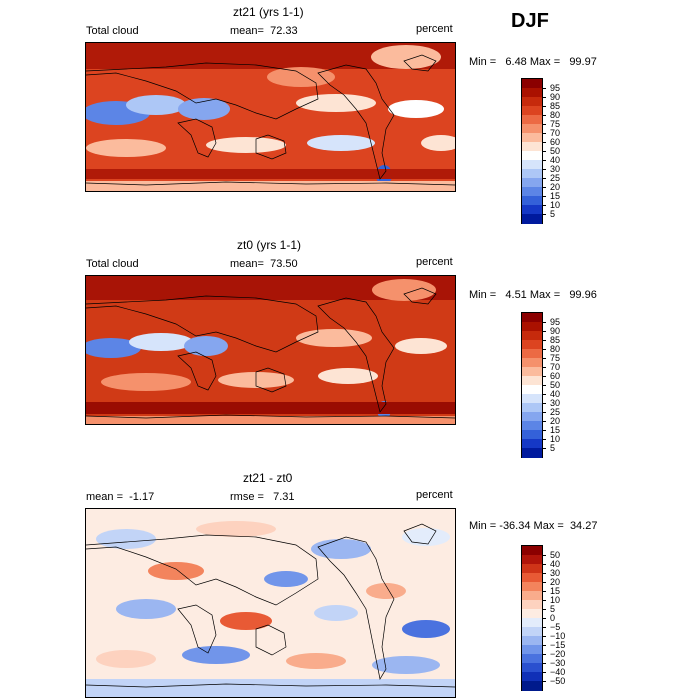  I want to click on panel1-variable: Total cloud, so click(112, 31).